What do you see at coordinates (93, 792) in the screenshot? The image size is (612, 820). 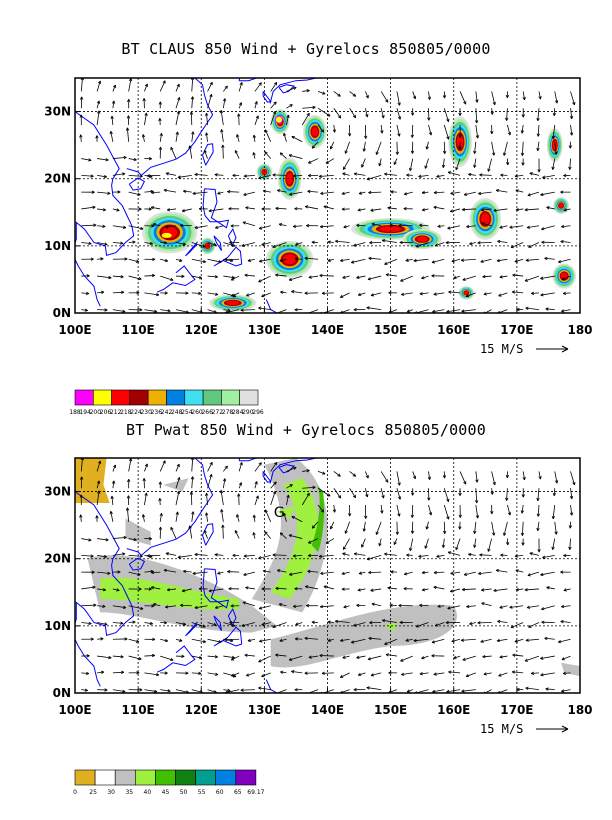 I see `colorbar-label: 25` at bounding box center [93, 792].